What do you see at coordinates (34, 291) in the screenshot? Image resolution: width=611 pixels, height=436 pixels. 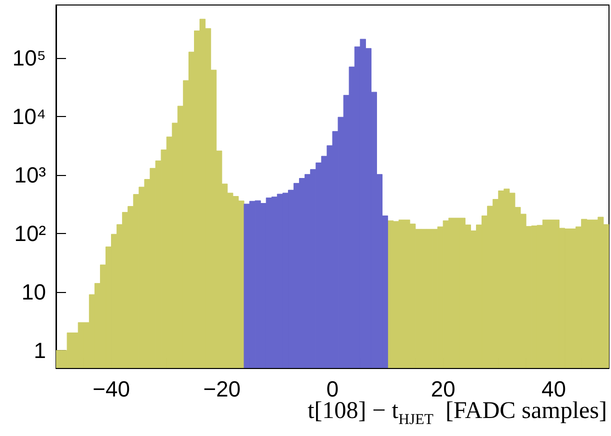 I see `y-tick-label: 10` at bounding box center [34, 291].